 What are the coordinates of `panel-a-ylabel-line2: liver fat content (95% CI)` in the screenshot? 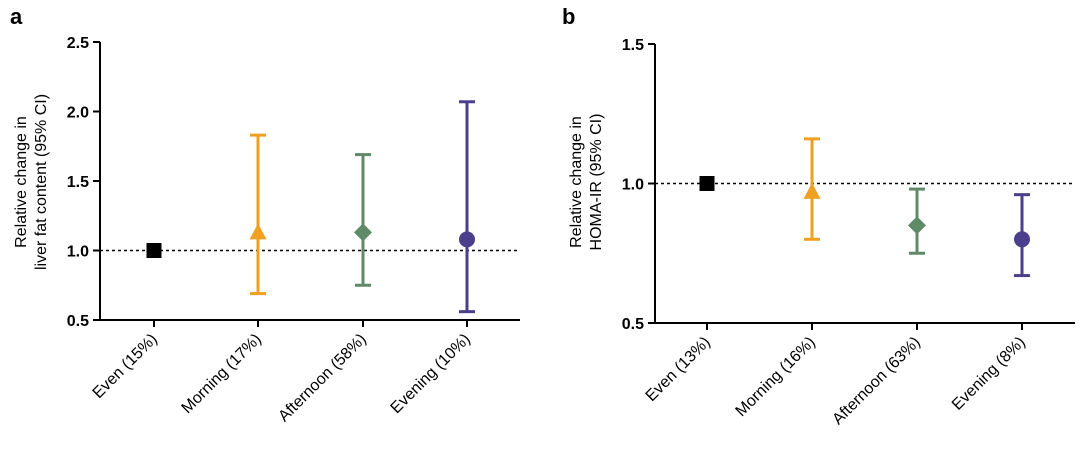 It's located at (41, 182).